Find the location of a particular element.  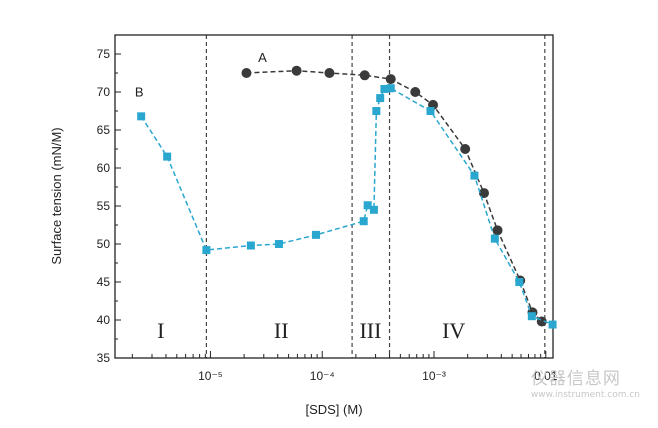

y-tick-label: 60 is located at coordinates (104, 168).